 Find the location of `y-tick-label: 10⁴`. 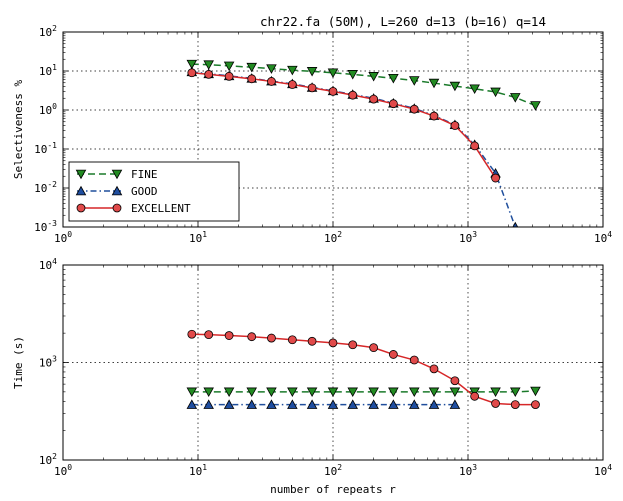

y-tick-label: 10⁴ is located at coordinates (48, 264).